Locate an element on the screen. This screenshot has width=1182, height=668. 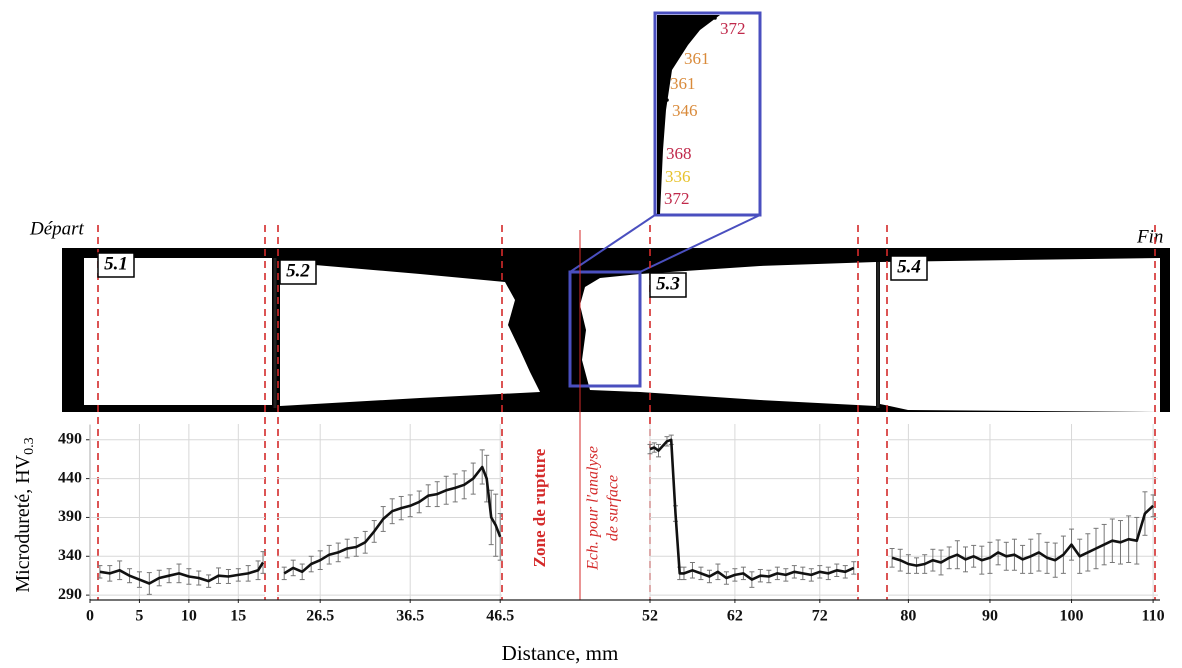
x-tick-label: 10 is located at coordinates (189, 616).